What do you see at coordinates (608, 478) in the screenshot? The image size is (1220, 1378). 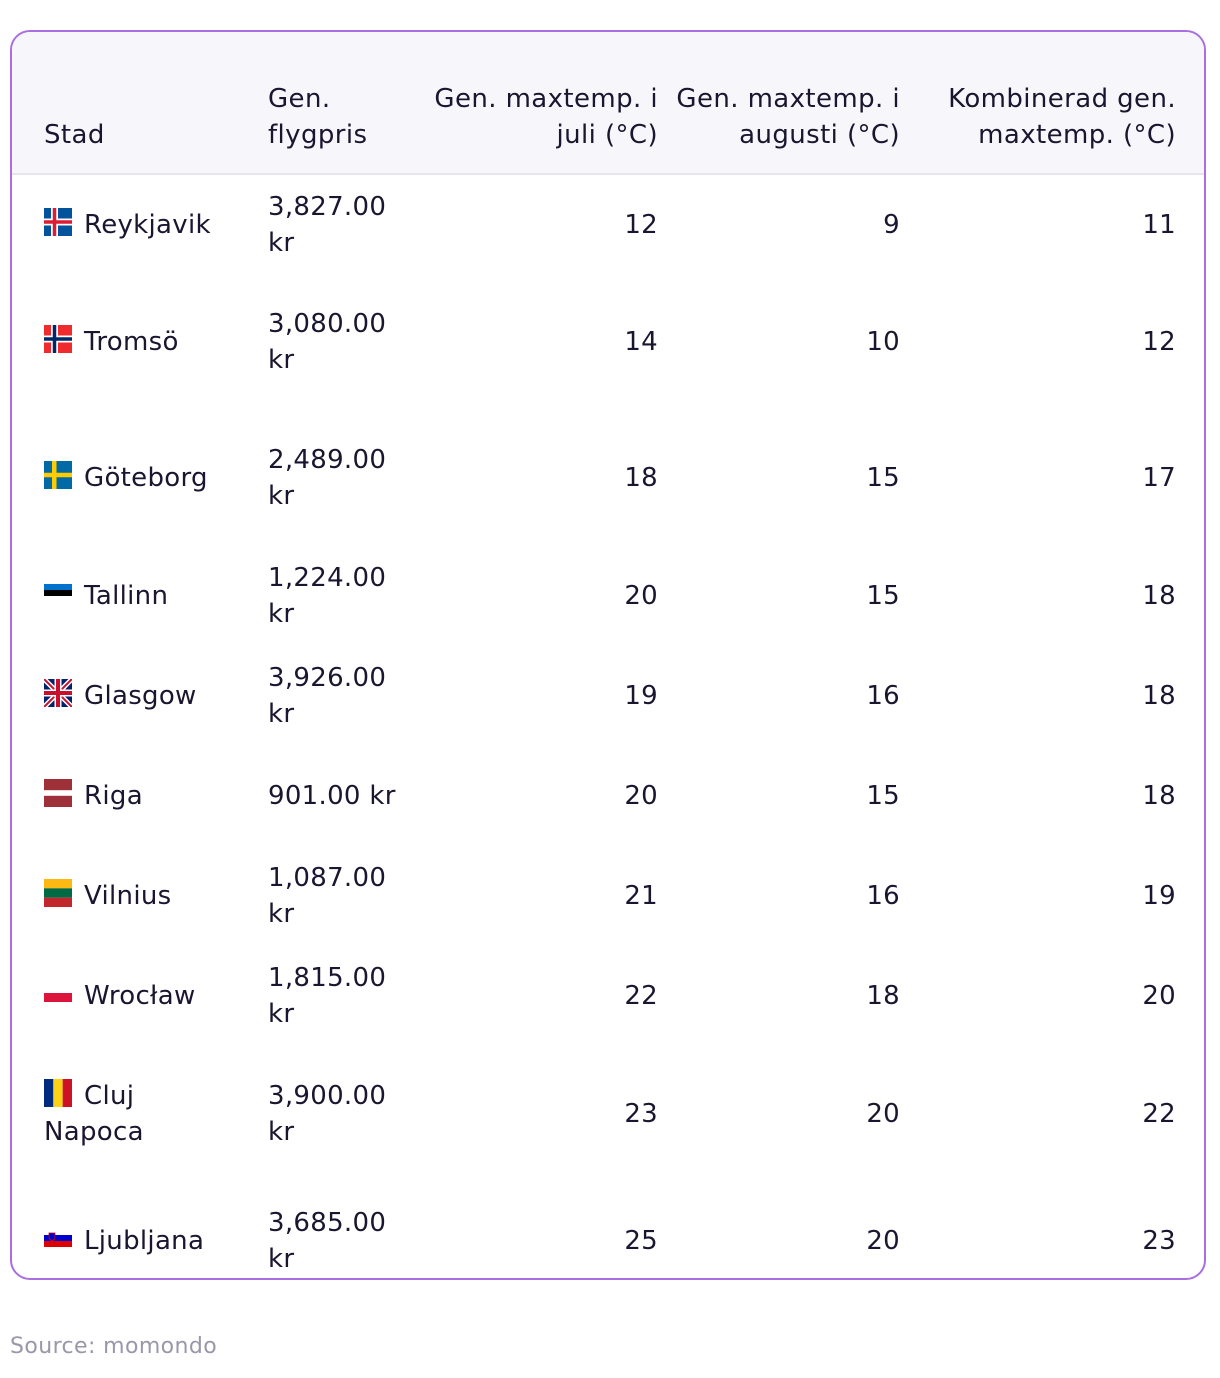 I see `table-row-göteborg: Göteborg 2,489.00 kr 18 15 17` at bounding box center [608, 478].